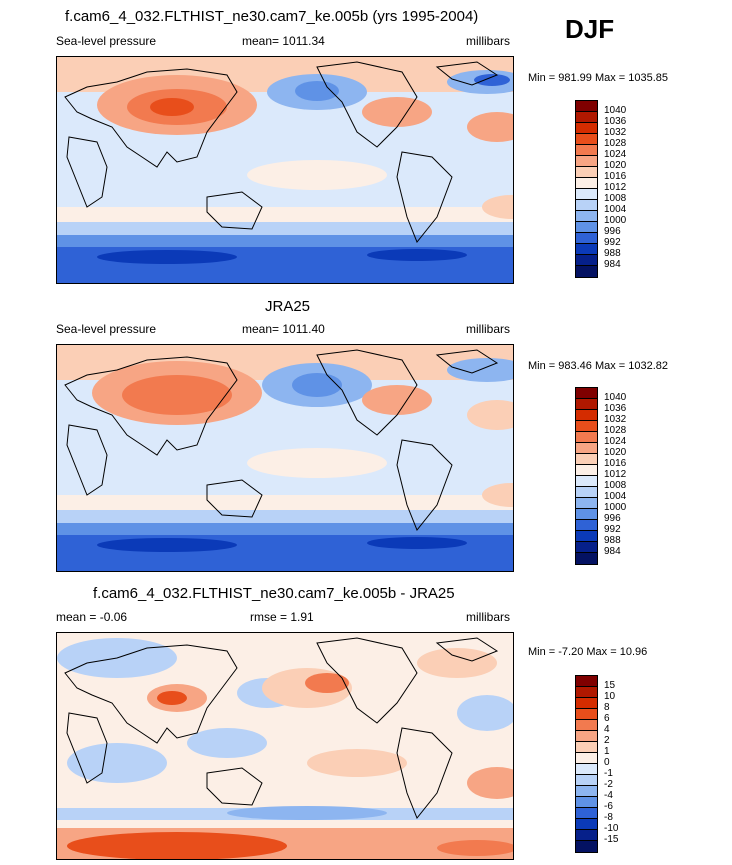  I want to click on panel3-colorbar-label: 4, so click(607, 729).